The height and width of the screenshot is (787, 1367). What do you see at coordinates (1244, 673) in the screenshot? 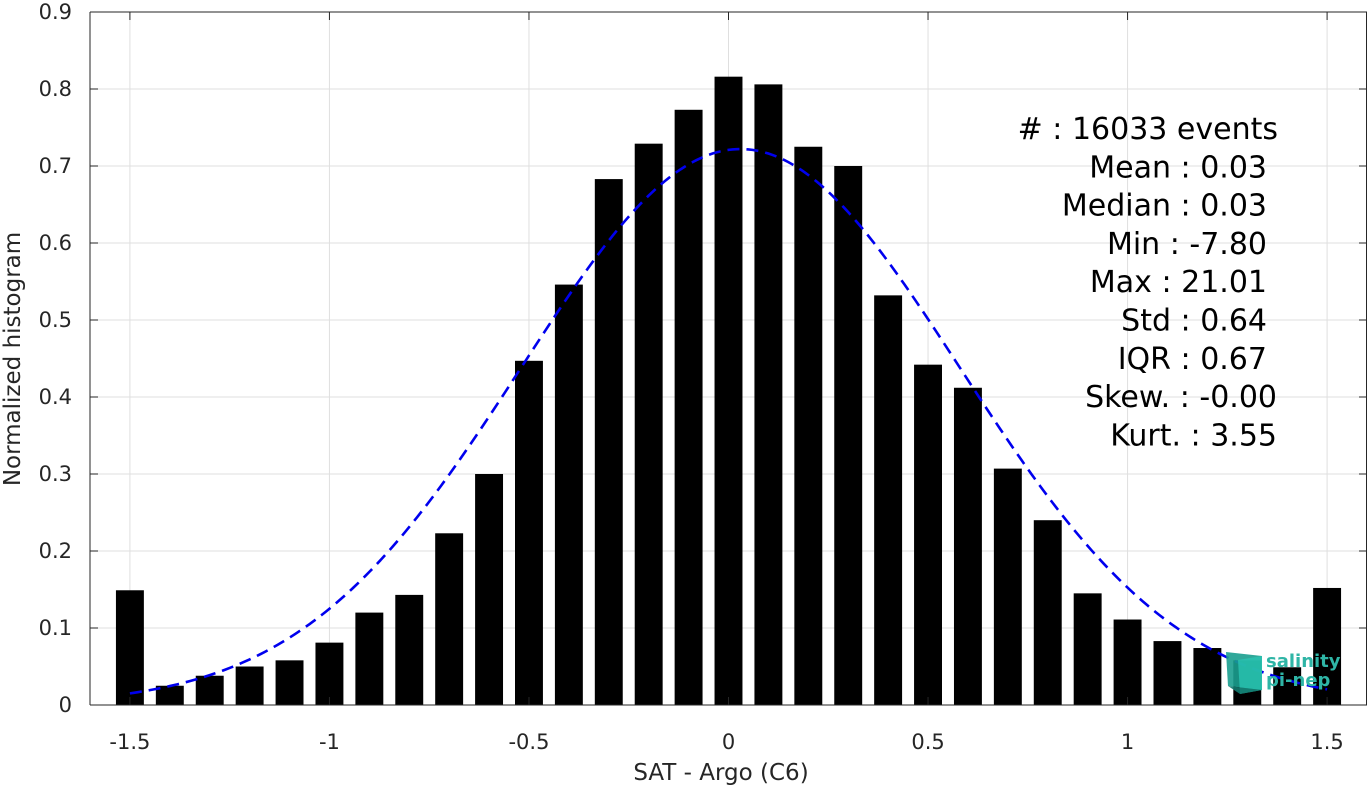
I see `logo-mark-icon` at bounding box center [1244, 673].